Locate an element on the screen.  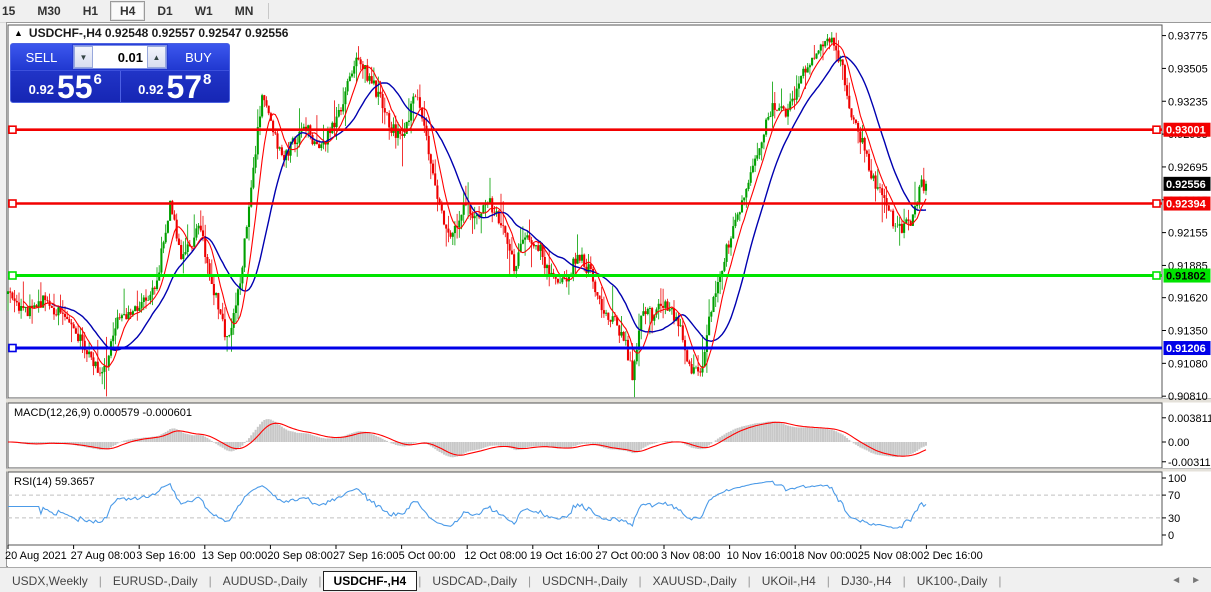
sell-price-prefix: 0.92 is located at coordinates (41, 89).